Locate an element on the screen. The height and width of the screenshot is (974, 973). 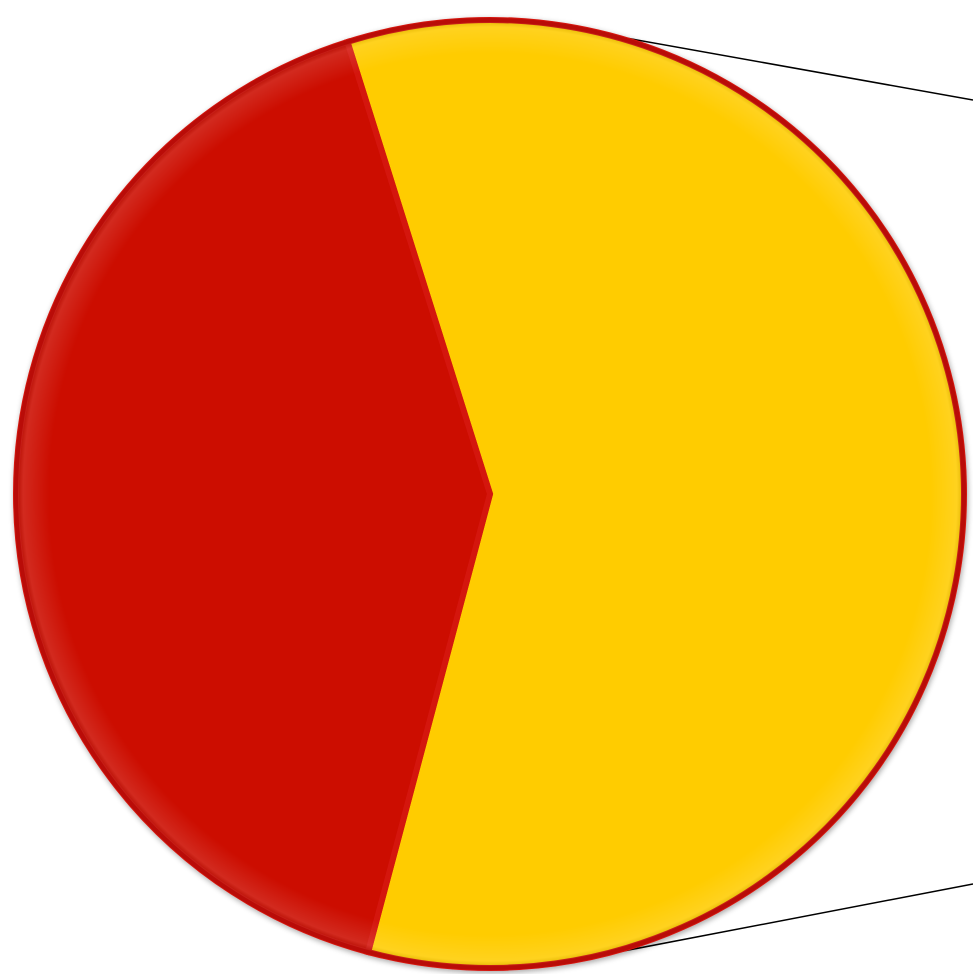
callout-line-bottom is located at coordinates (775, 922).